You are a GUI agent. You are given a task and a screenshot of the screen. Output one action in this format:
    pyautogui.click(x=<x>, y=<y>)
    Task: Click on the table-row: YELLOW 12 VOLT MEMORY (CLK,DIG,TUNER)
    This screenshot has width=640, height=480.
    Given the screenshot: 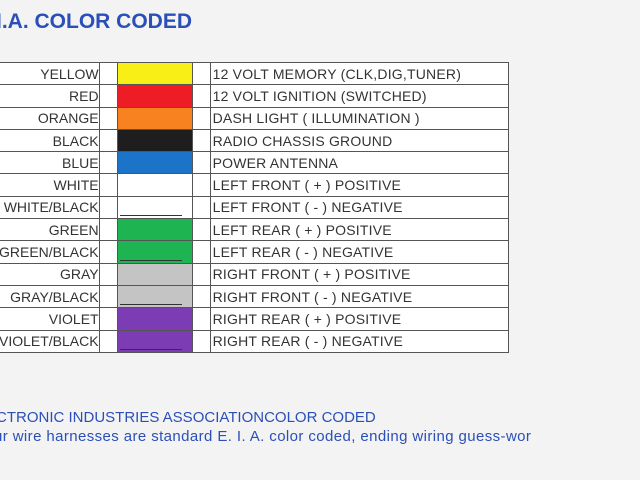 What is the action you would take?
    pyautogui.click(x=254, y=73)
    